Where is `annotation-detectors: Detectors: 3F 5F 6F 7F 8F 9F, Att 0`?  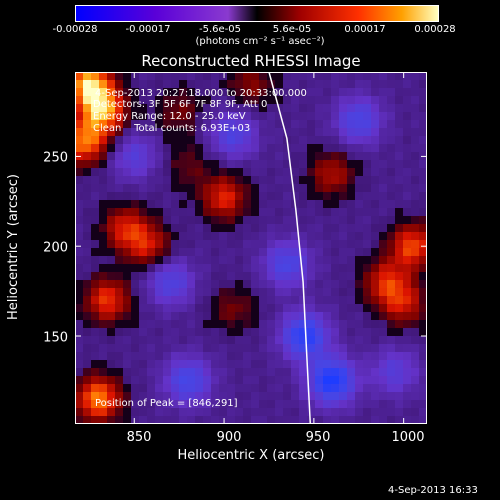
annotation-detectors: Detectors: 3F 5F 6F 7F 8F 9F, Att 0 is located at coordinates (180, 104).